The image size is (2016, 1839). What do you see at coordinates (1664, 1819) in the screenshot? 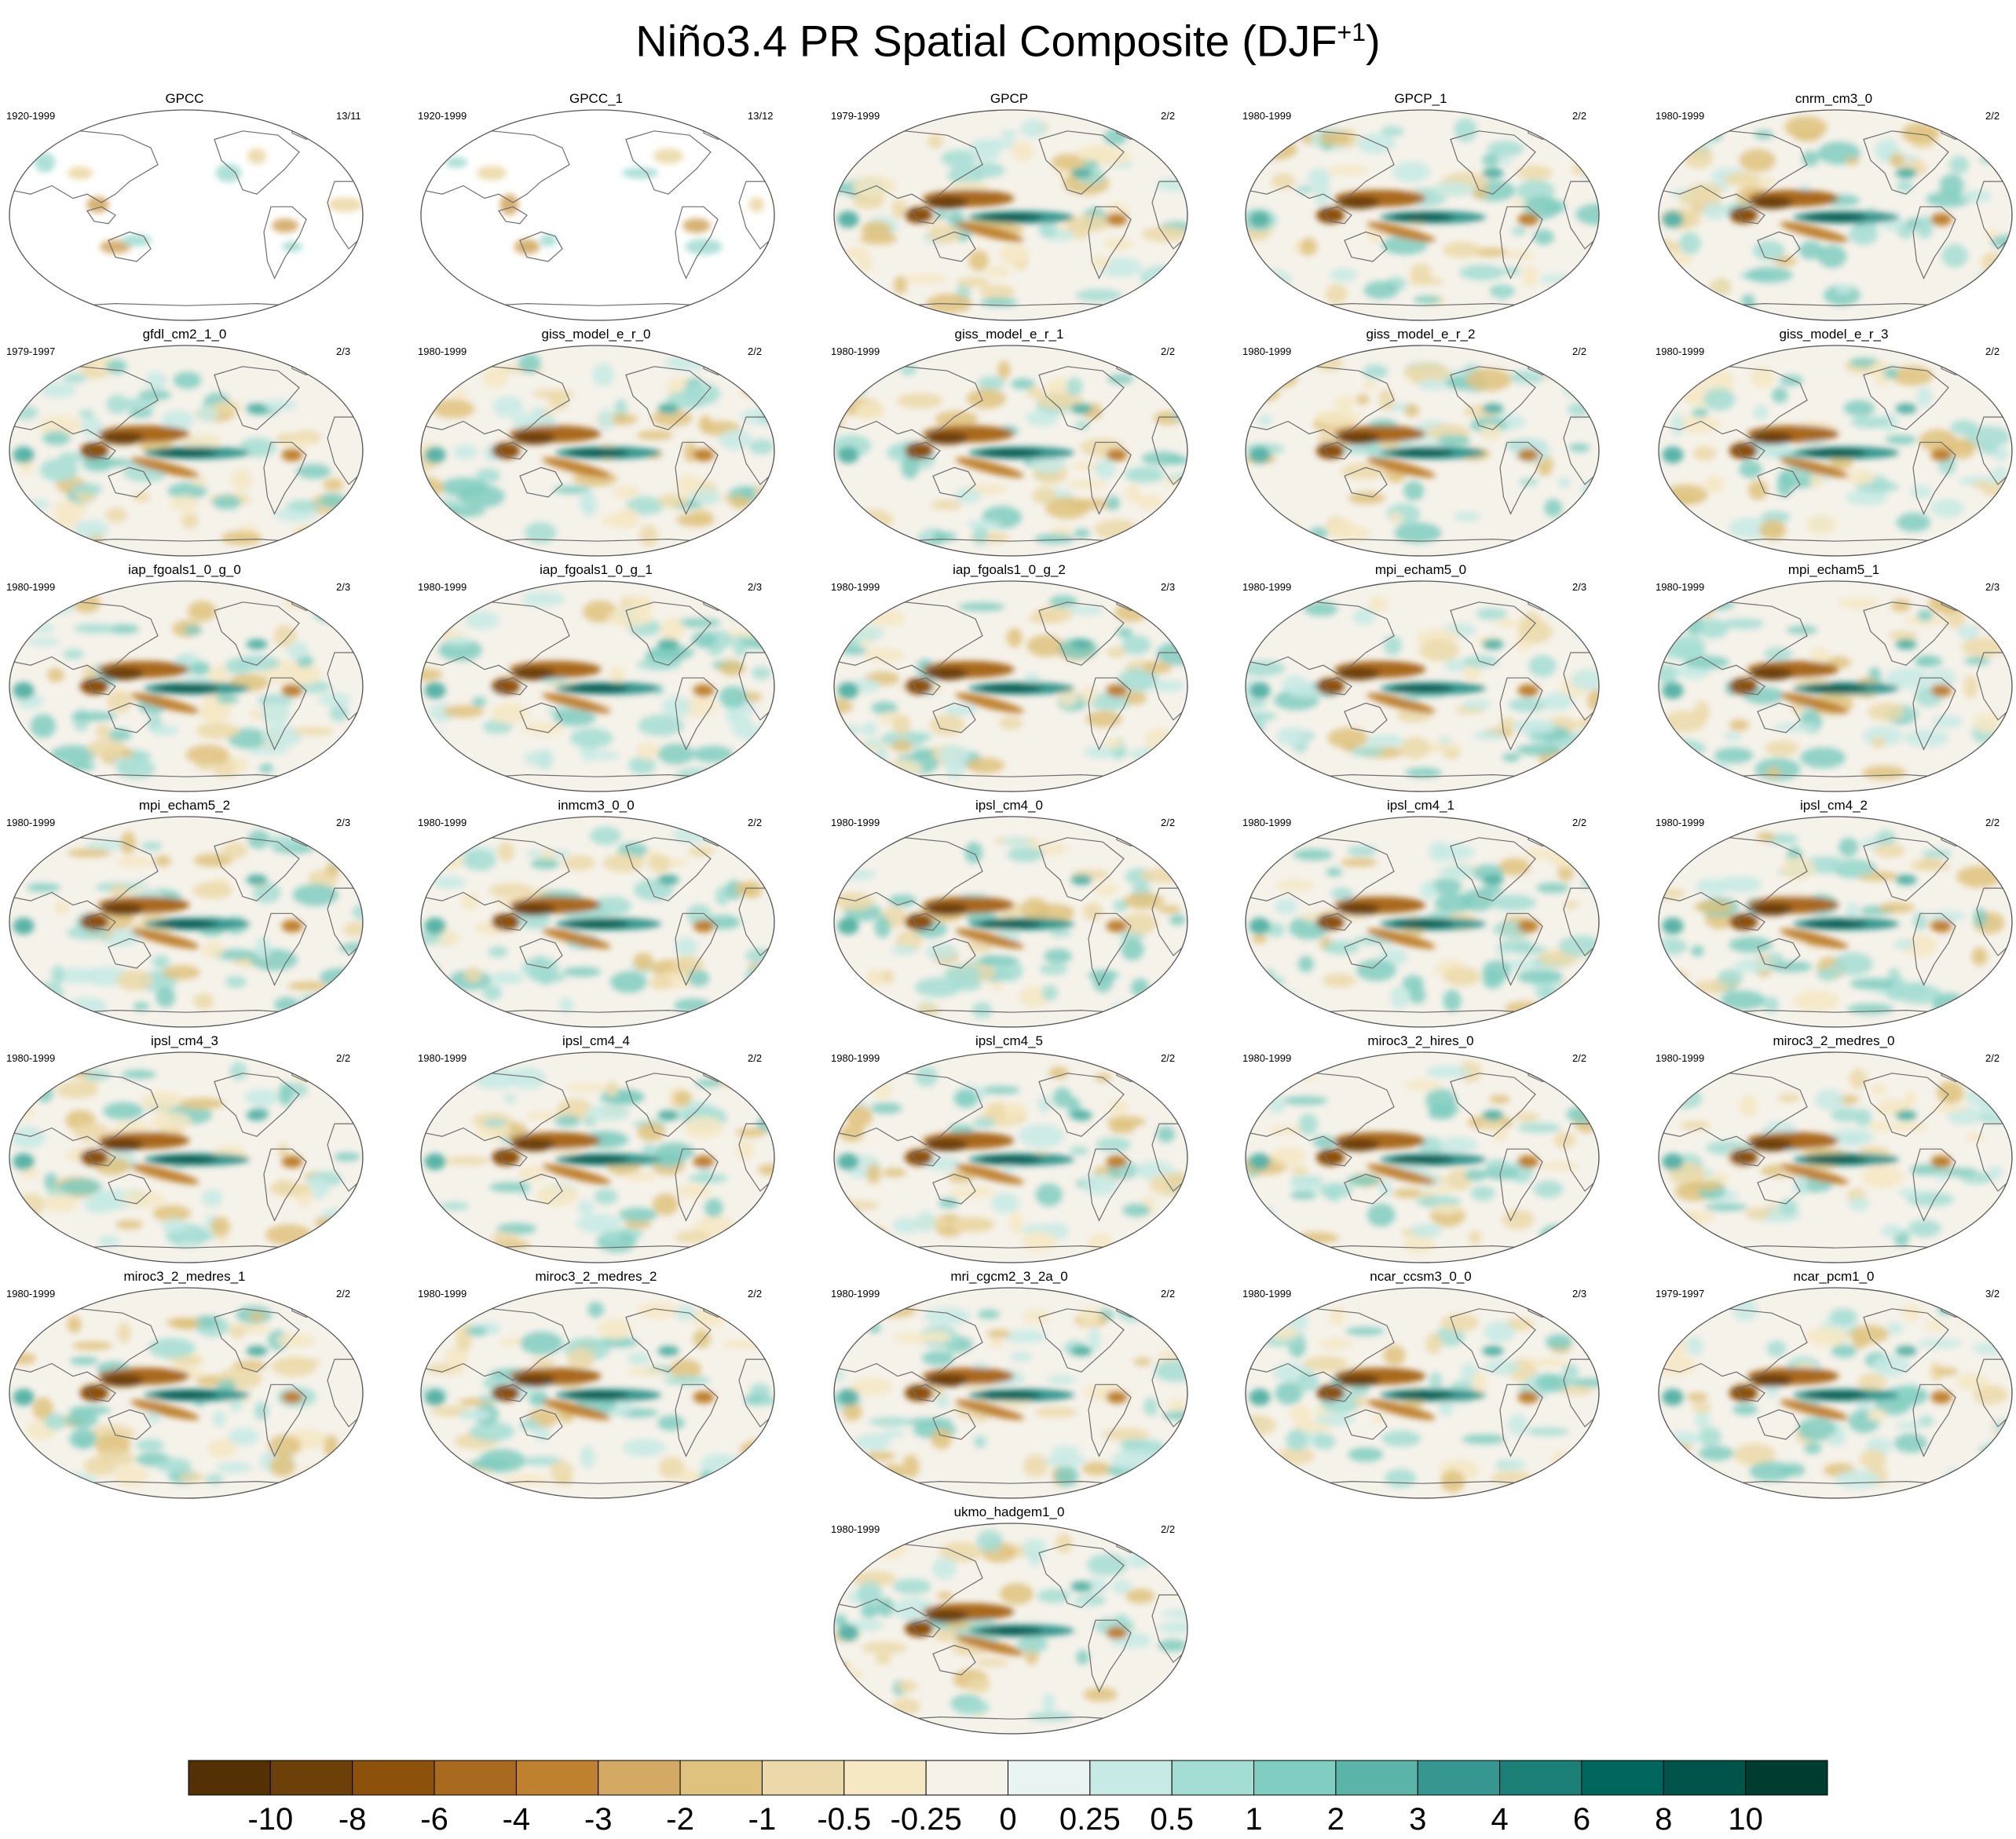
I see `colorbar-tick-label: 8` at bounding box center [1664, 1819].